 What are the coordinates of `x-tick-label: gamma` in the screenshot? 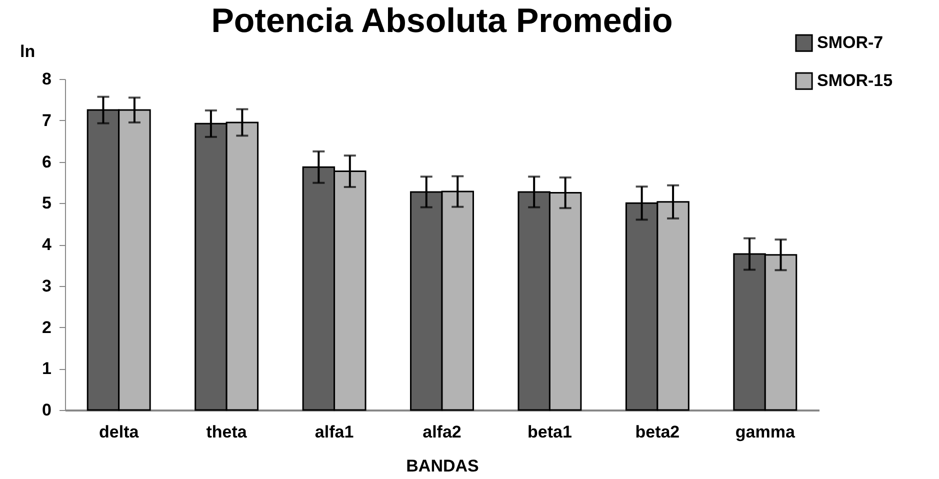 It's located at (765, 432).